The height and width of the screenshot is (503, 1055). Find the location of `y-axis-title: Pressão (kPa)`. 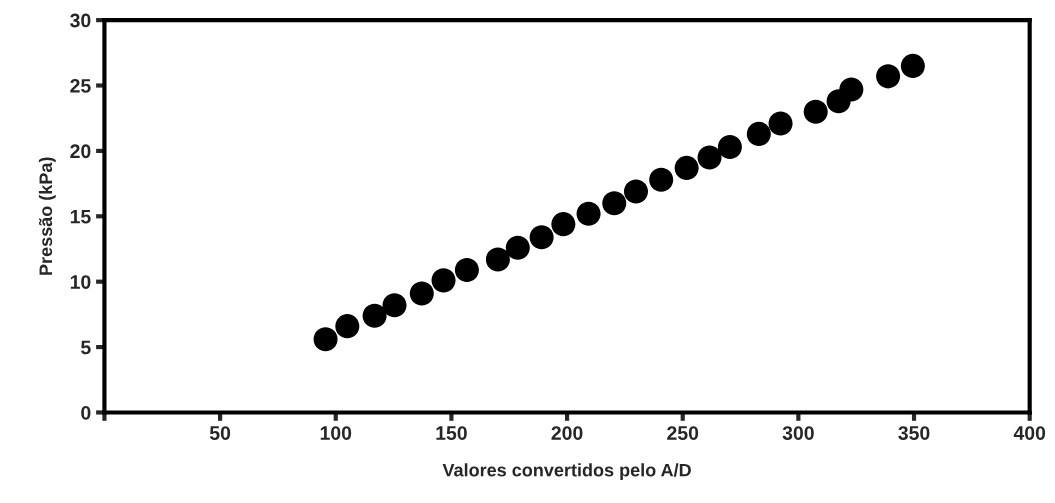

y-axis-title: Pressão (kPa) is located at coordinates (47, 216).